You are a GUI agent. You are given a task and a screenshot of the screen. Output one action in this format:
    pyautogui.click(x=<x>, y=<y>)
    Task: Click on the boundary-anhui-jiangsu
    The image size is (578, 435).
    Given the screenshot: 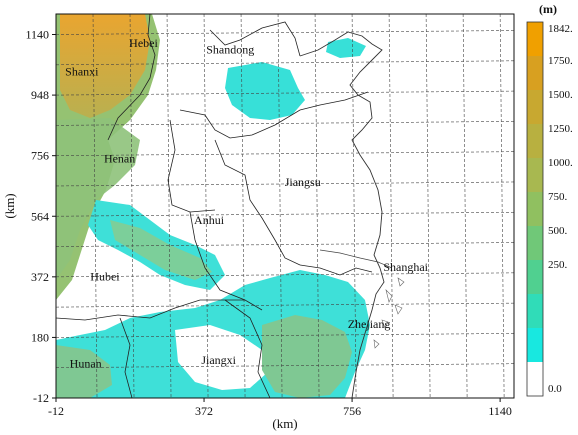 What is the action you would take?
    pyautogui.click(x=257, y=202)
    